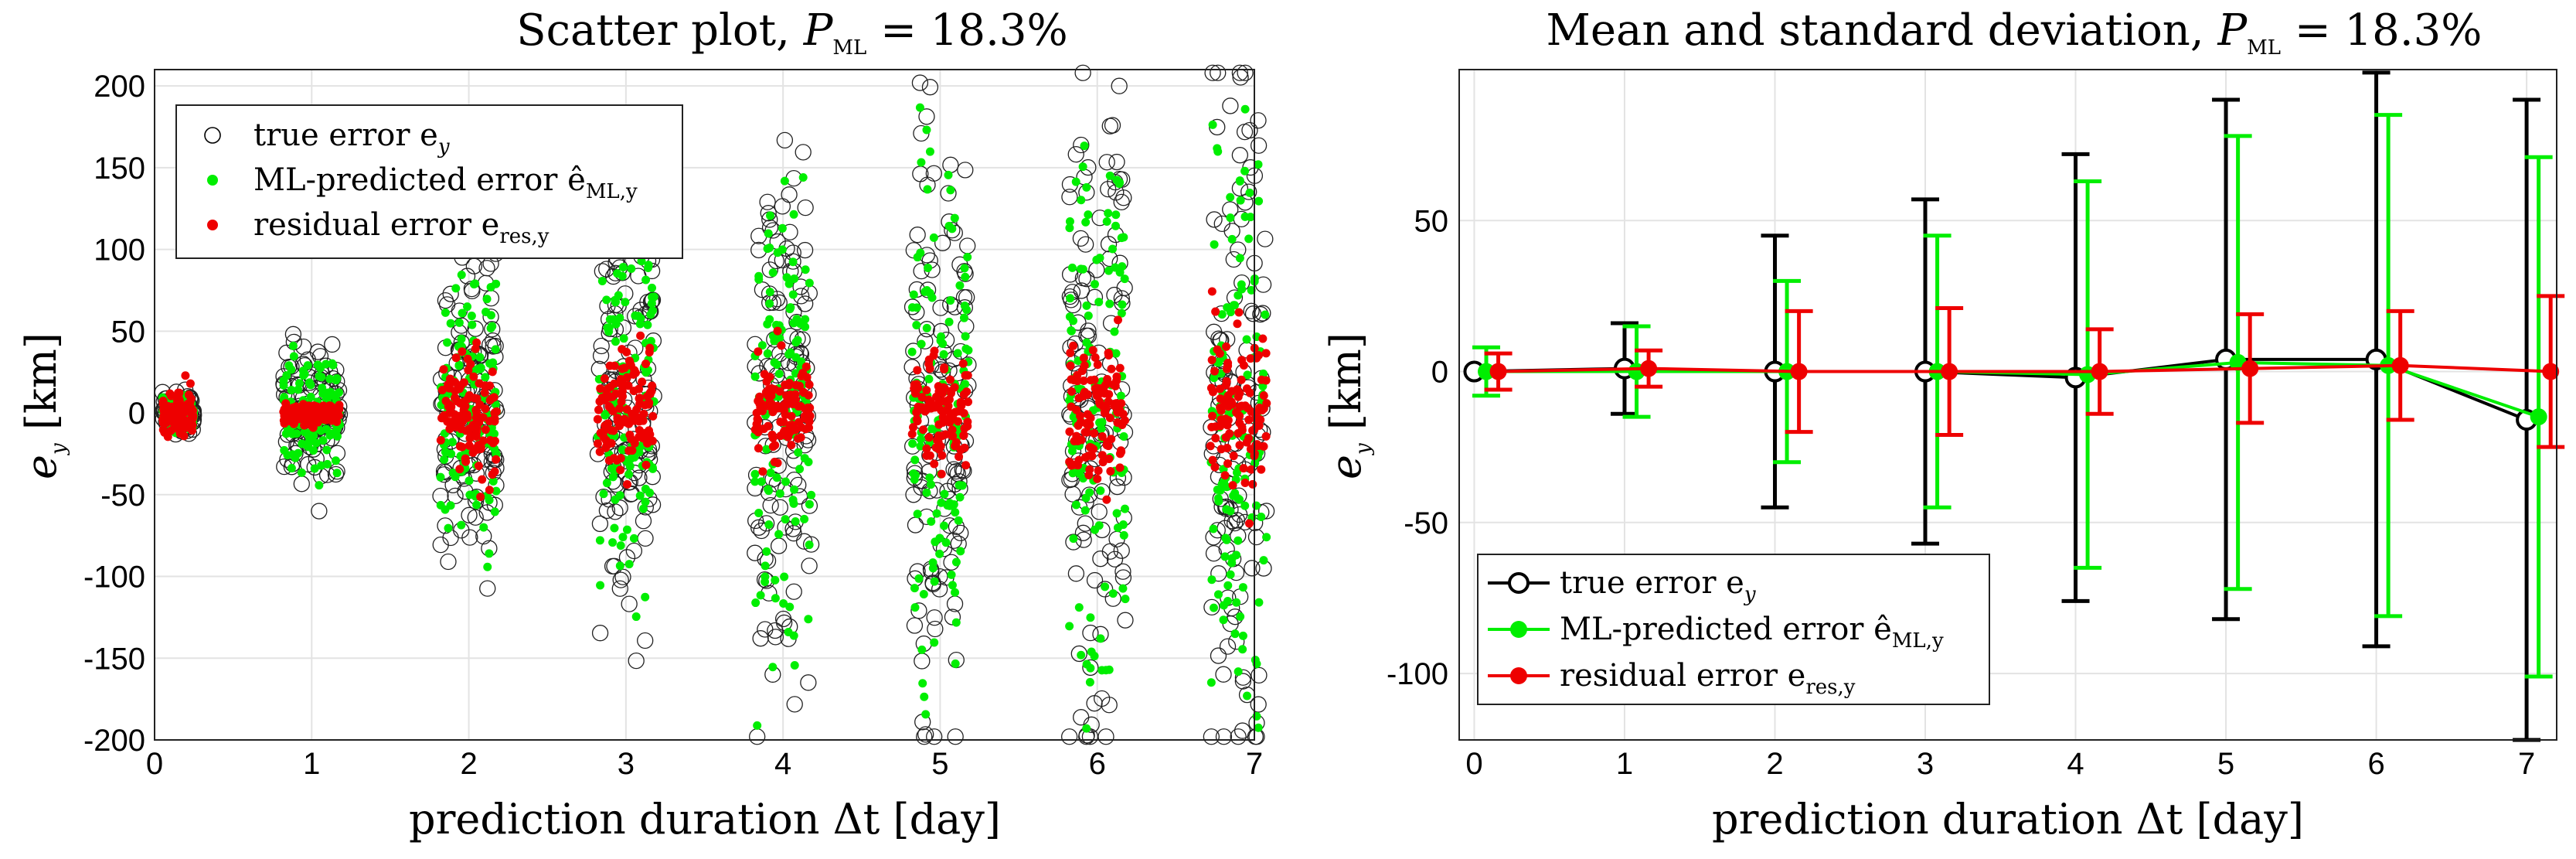 Image resolution: width=2576 pixels, height=859 pixels. Describe the element at coordinates (705, 819) in the screenshot. I see `scatter-x-axis-label: prediction duration Δt [day]` at that location.